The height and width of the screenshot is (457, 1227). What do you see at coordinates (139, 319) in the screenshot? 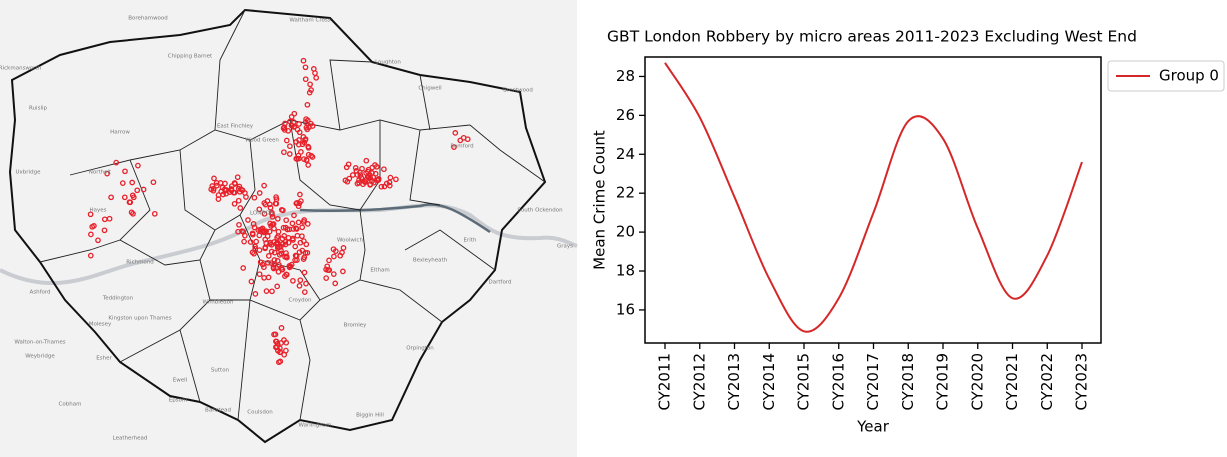
I see `map-place-label: Kingston upon Thames` at bounding box center [139, 319].